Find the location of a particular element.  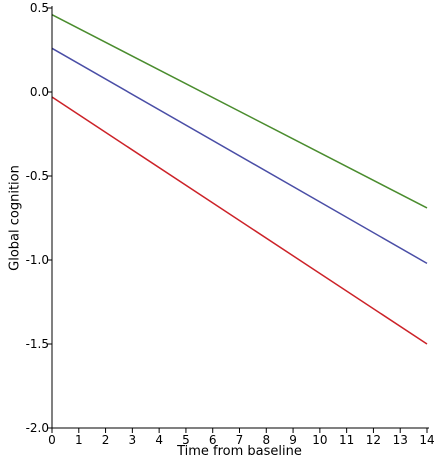

x-tick-label: 4 is located at coordinates (159, 440).